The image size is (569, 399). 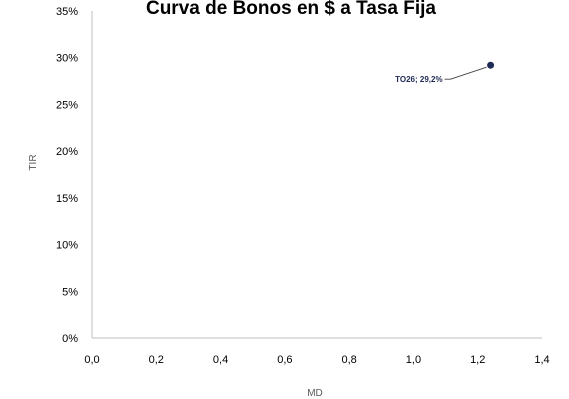 What do you see at coordinates (67, 199) in the screenshot?
I see `y-tick-label: 15%` at bounding box center [67, 199].